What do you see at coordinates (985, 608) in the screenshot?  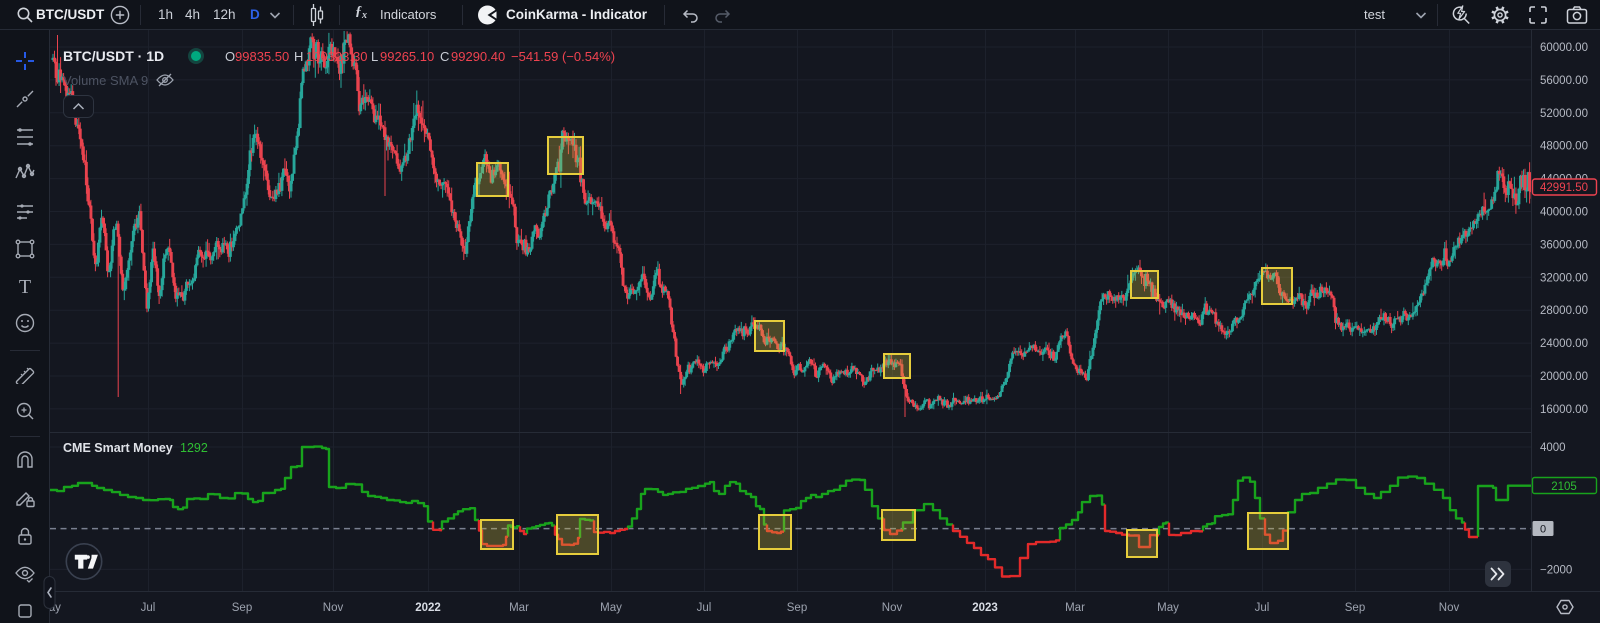 I see `svg-text: 2023` at bounding box center [985, 608].